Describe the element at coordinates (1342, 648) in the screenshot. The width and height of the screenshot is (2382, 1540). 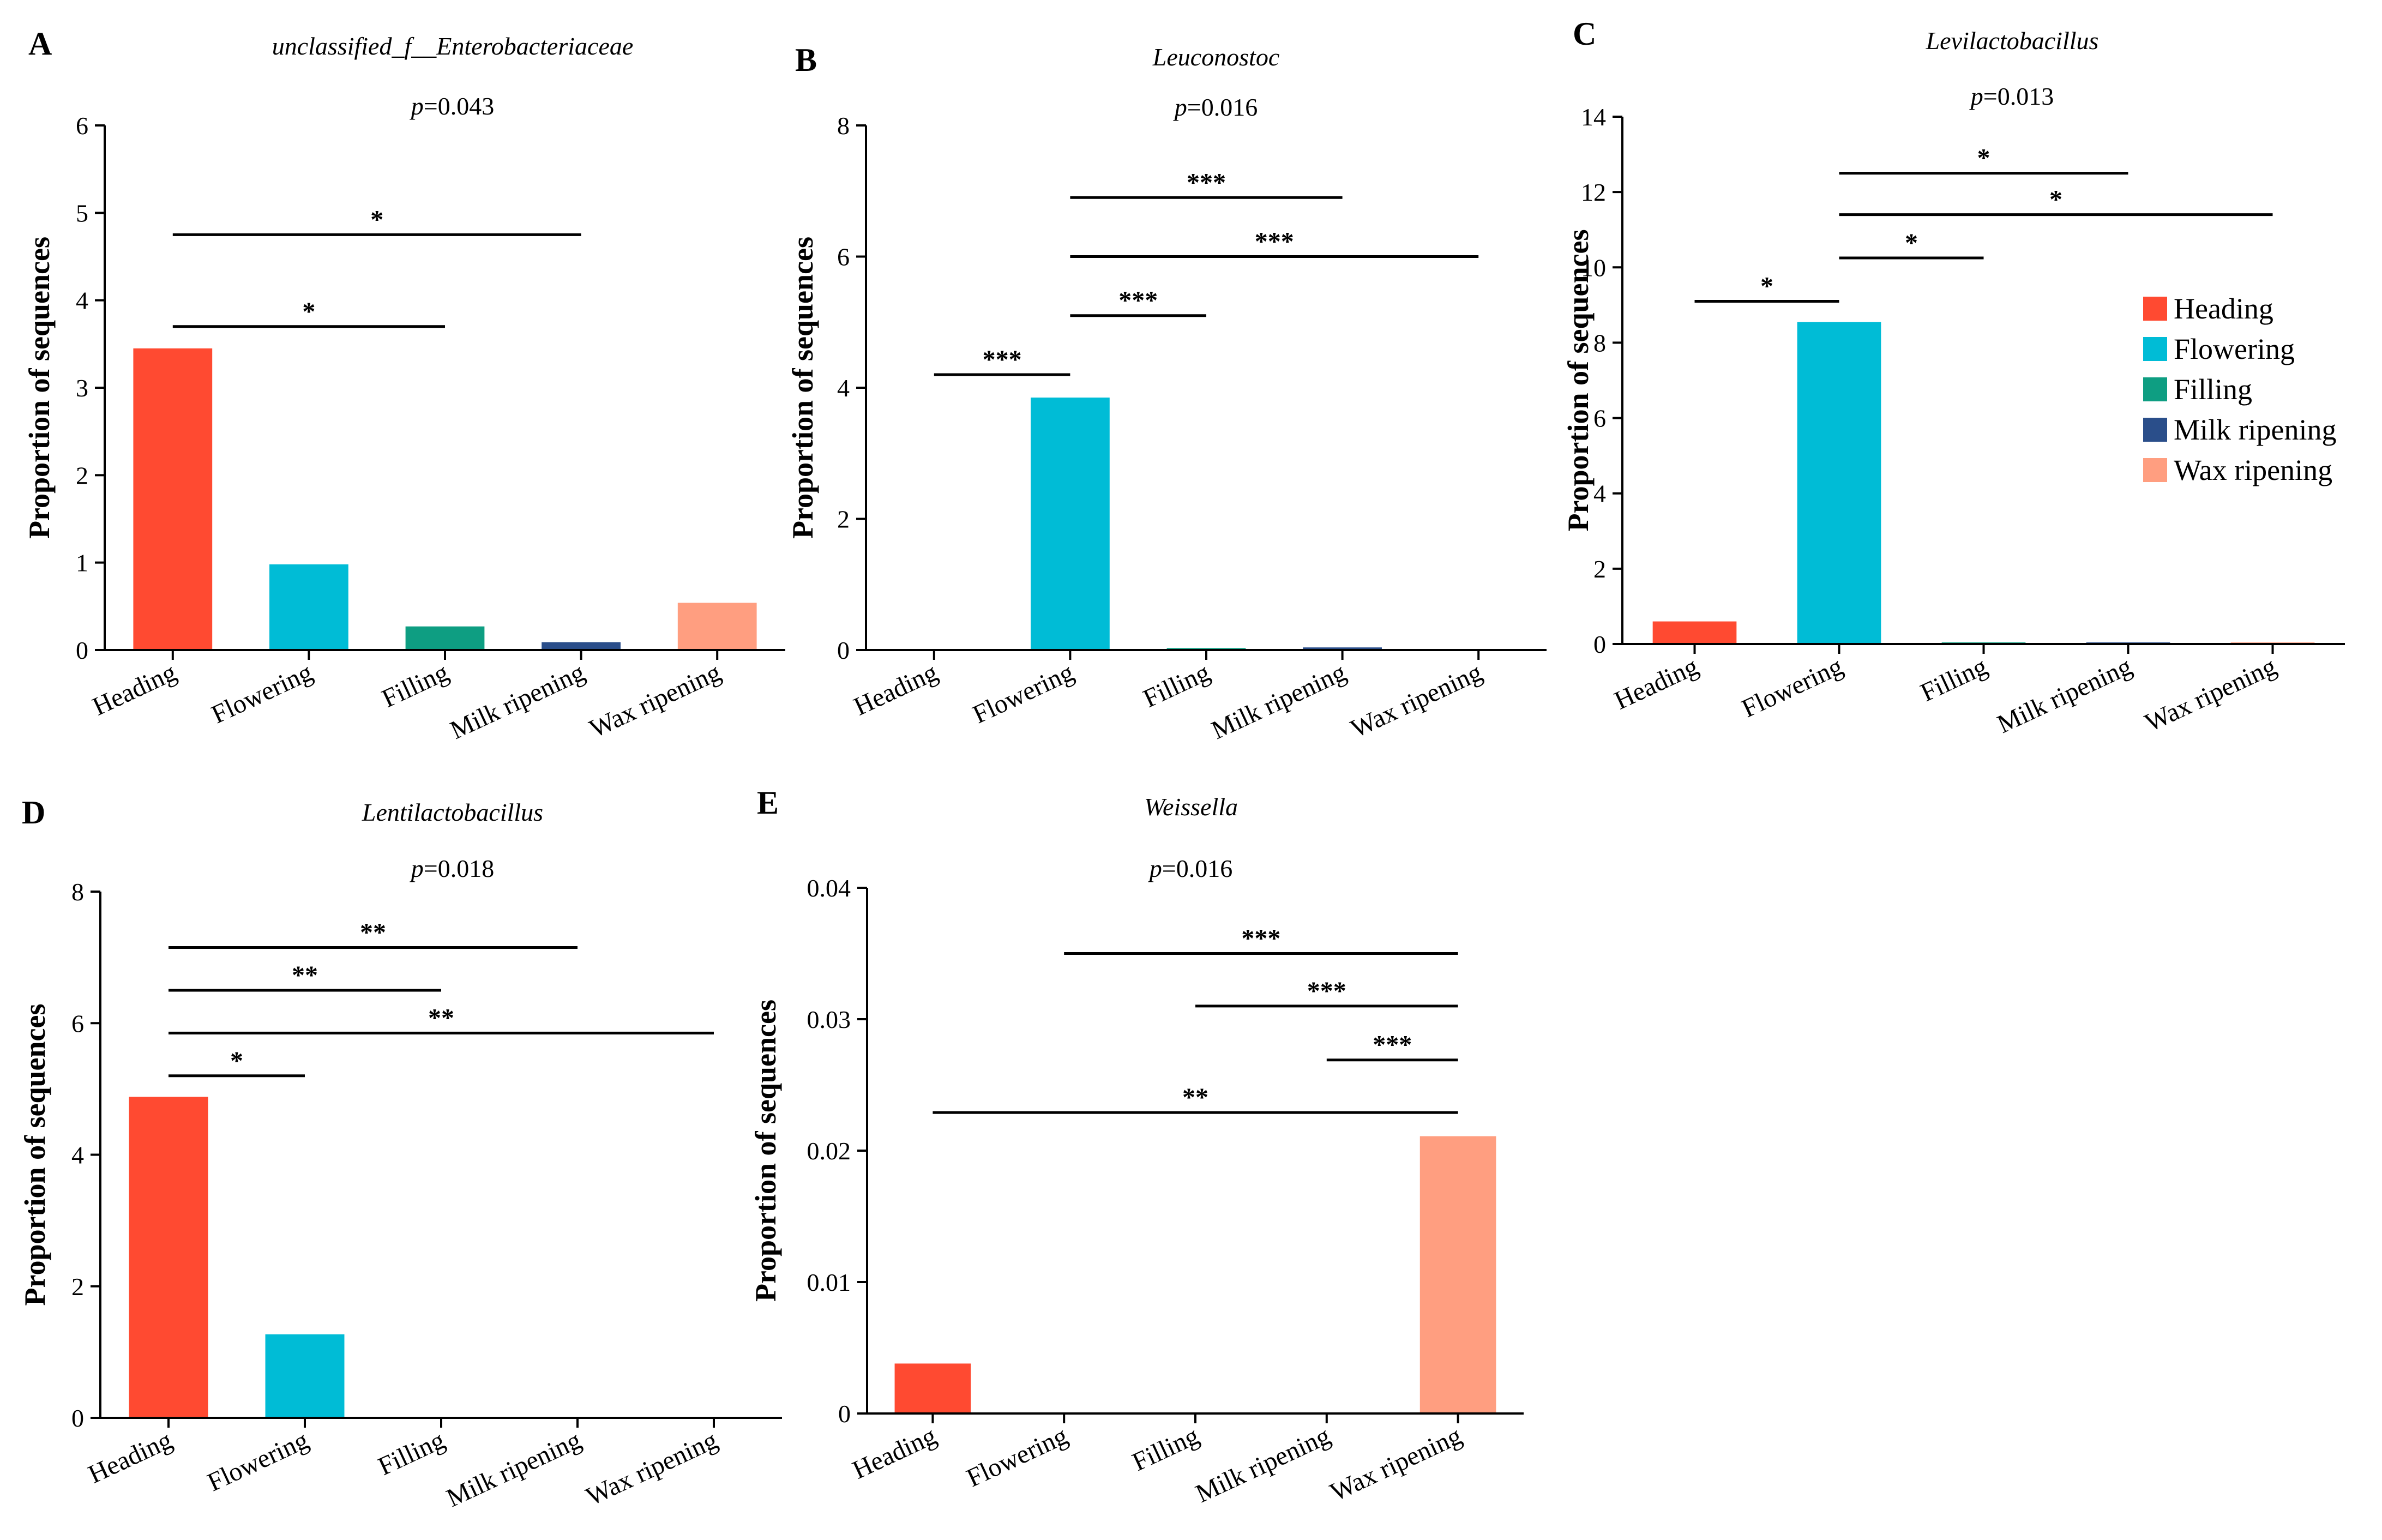
I see `bar-milk-ripening` at that location.